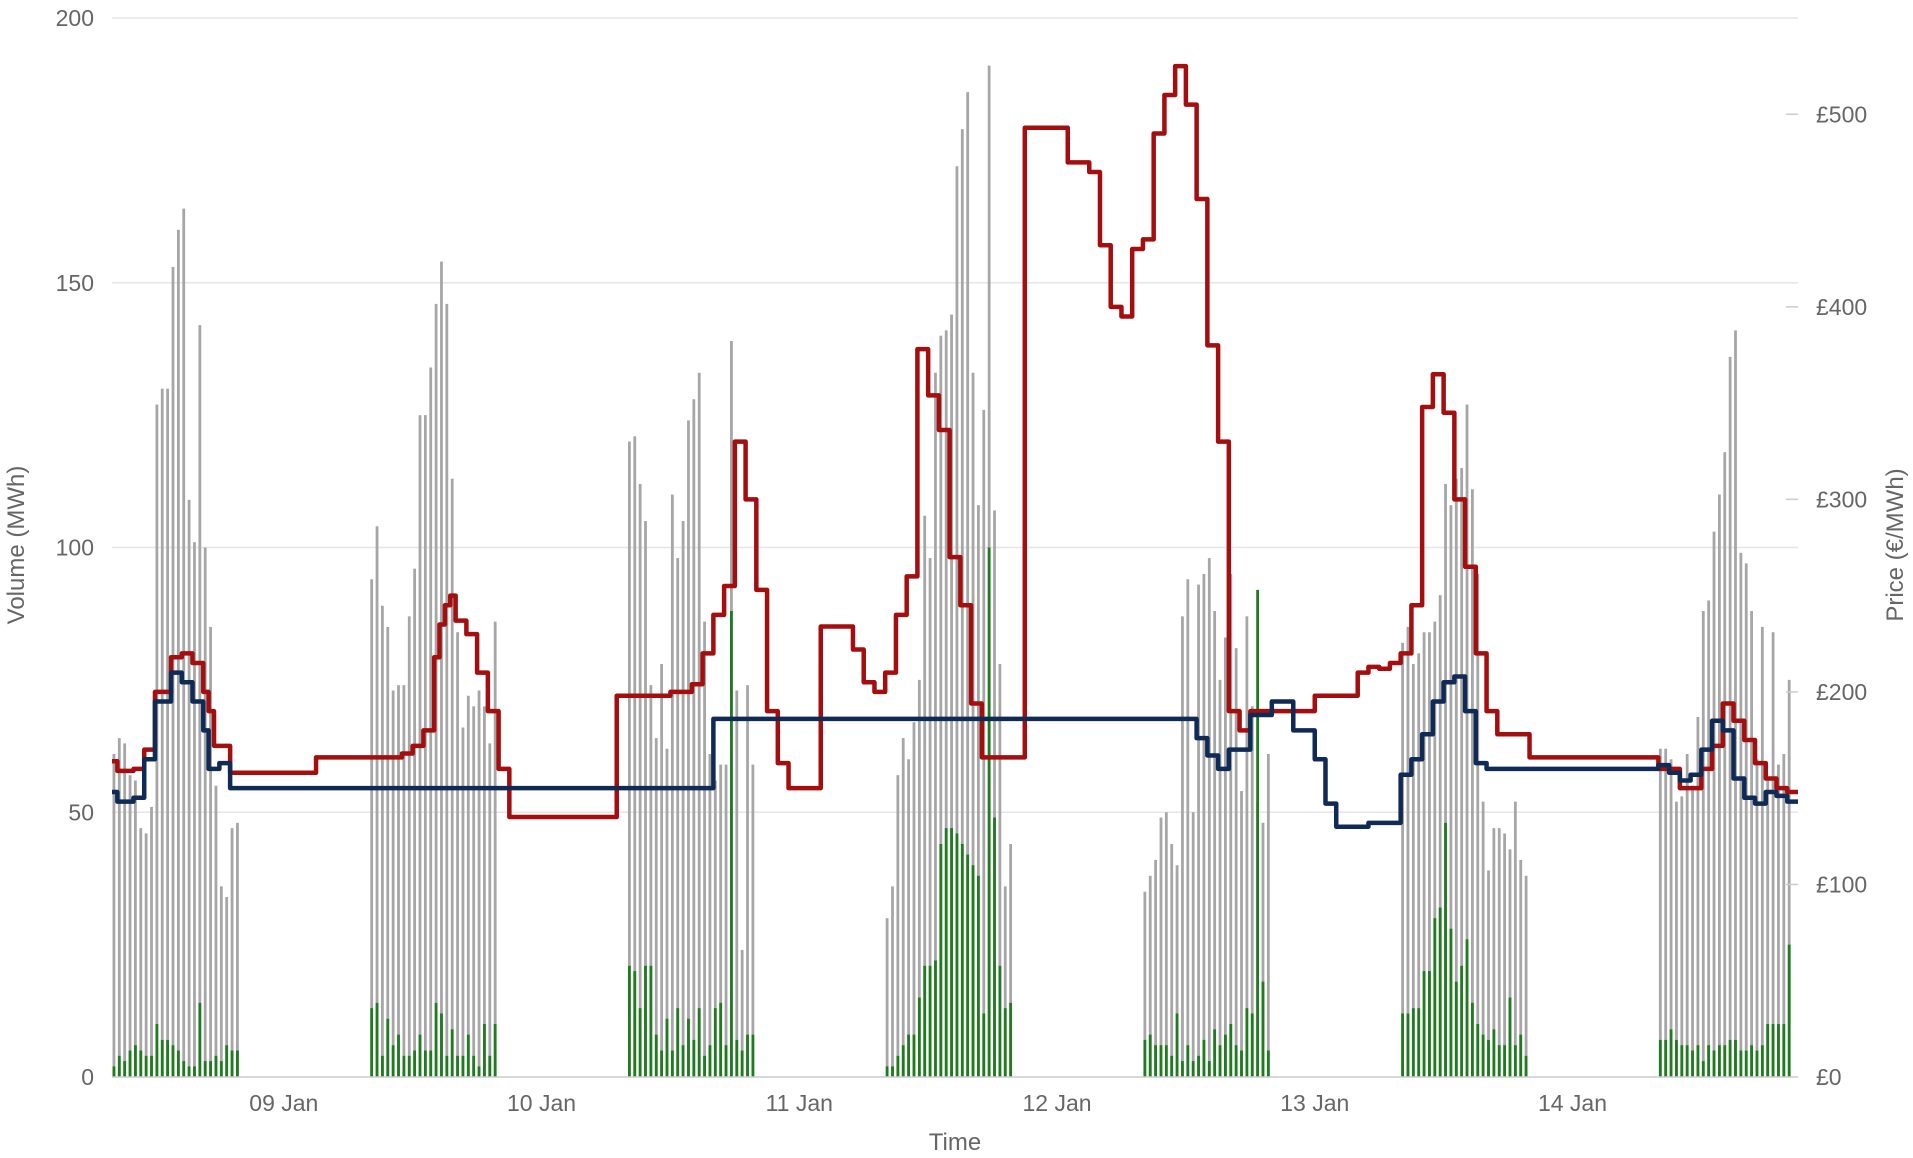 This screenshot has height=1158, width=1913. I want to click on y-left-tick-label: 50, so click(81, 812).